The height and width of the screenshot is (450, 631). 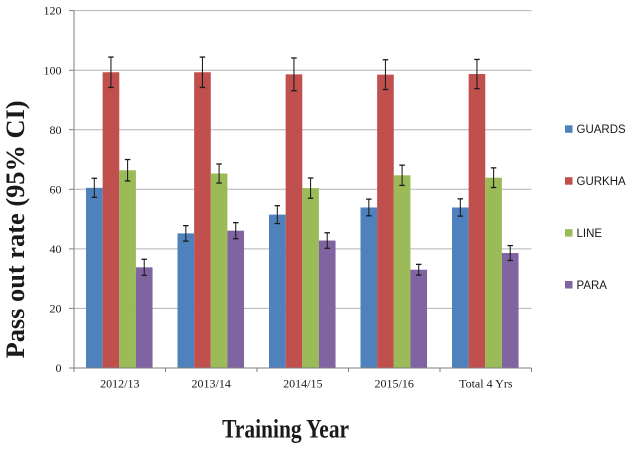 What do you see at coordinates (15, 229) in the screenshot?
I see `svg-text: Pass out rate (95% CI)` at bounding box center [15, 229].